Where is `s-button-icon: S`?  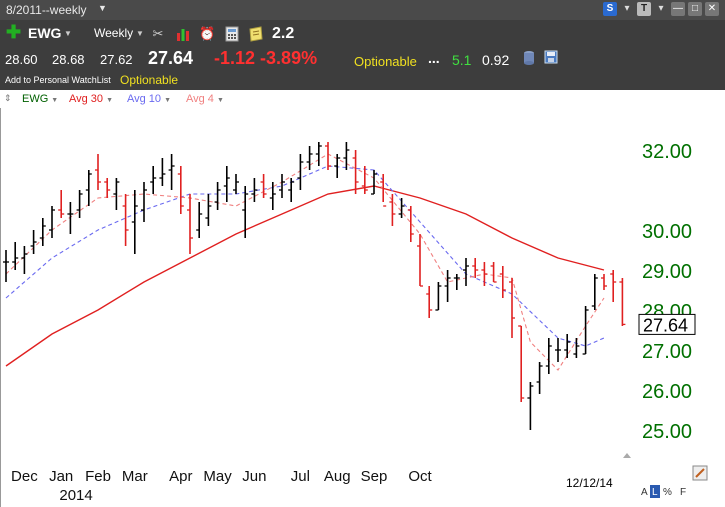 s-button-icon: S is located at coordinates (610, 9).